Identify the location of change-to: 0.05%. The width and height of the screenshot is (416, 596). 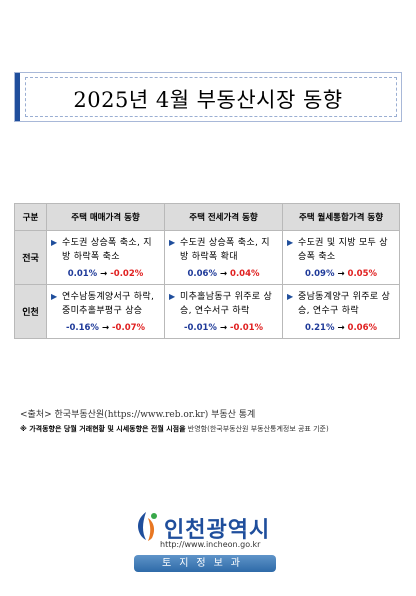
(362, 274).